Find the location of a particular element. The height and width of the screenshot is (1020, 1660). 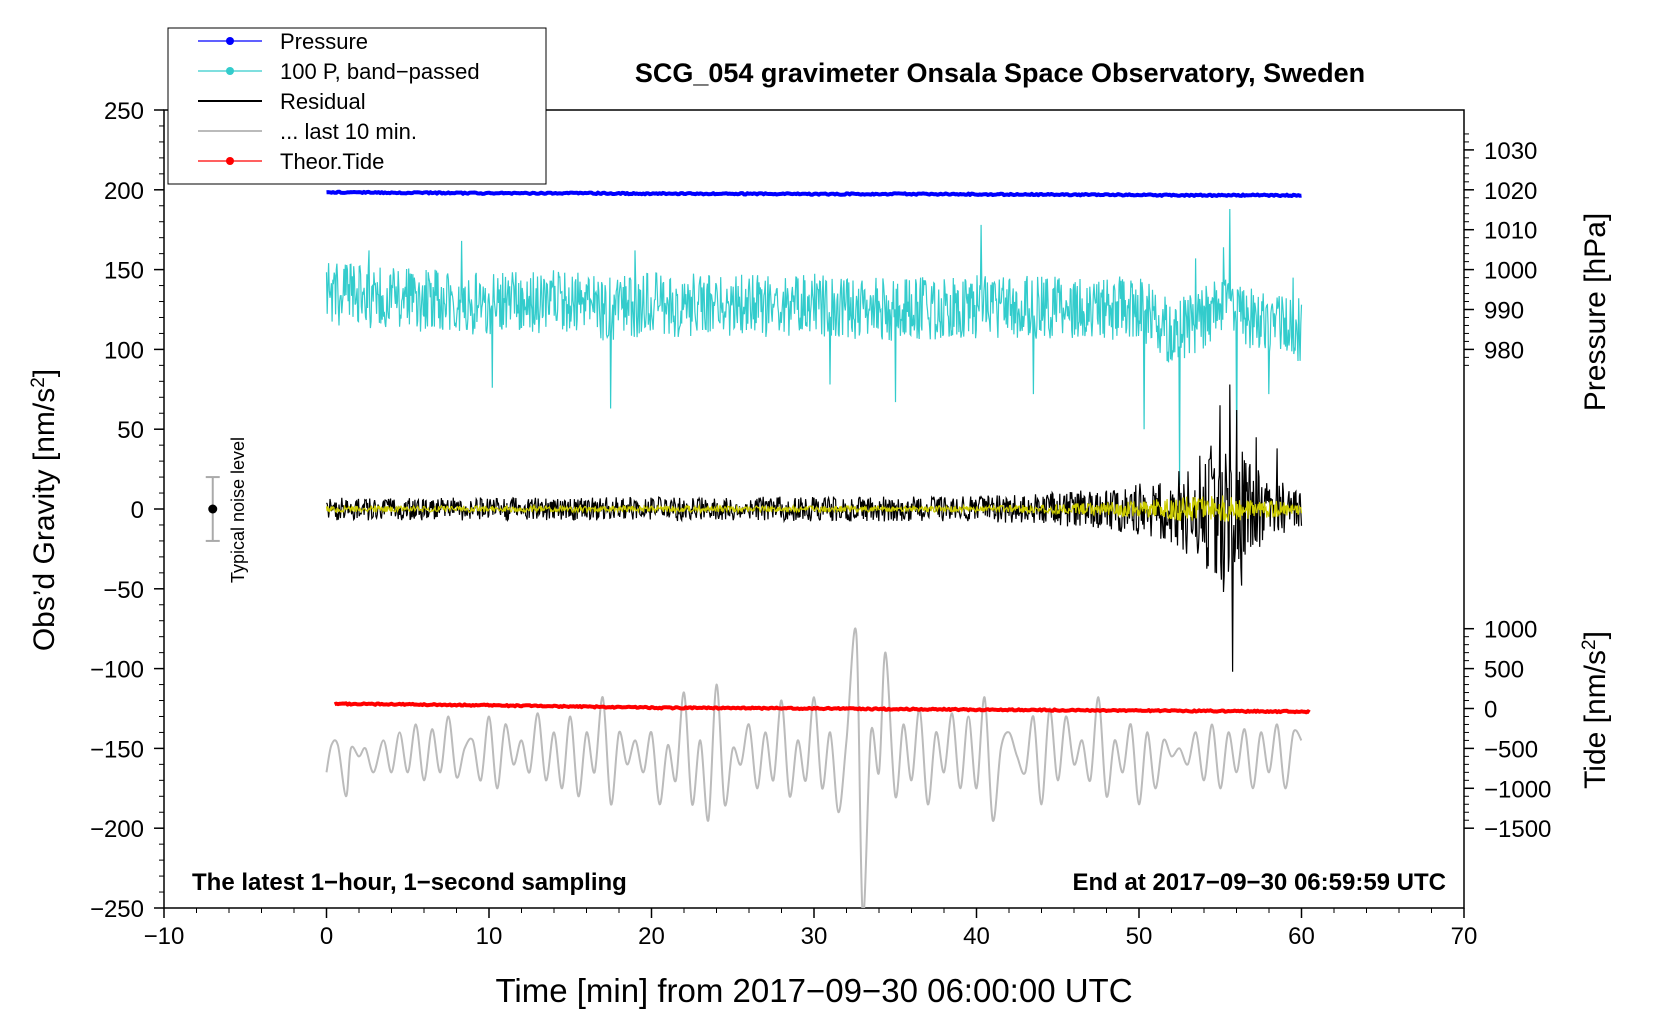

y-tick-label-tide: 500 is located at coordinates (1504, 670).